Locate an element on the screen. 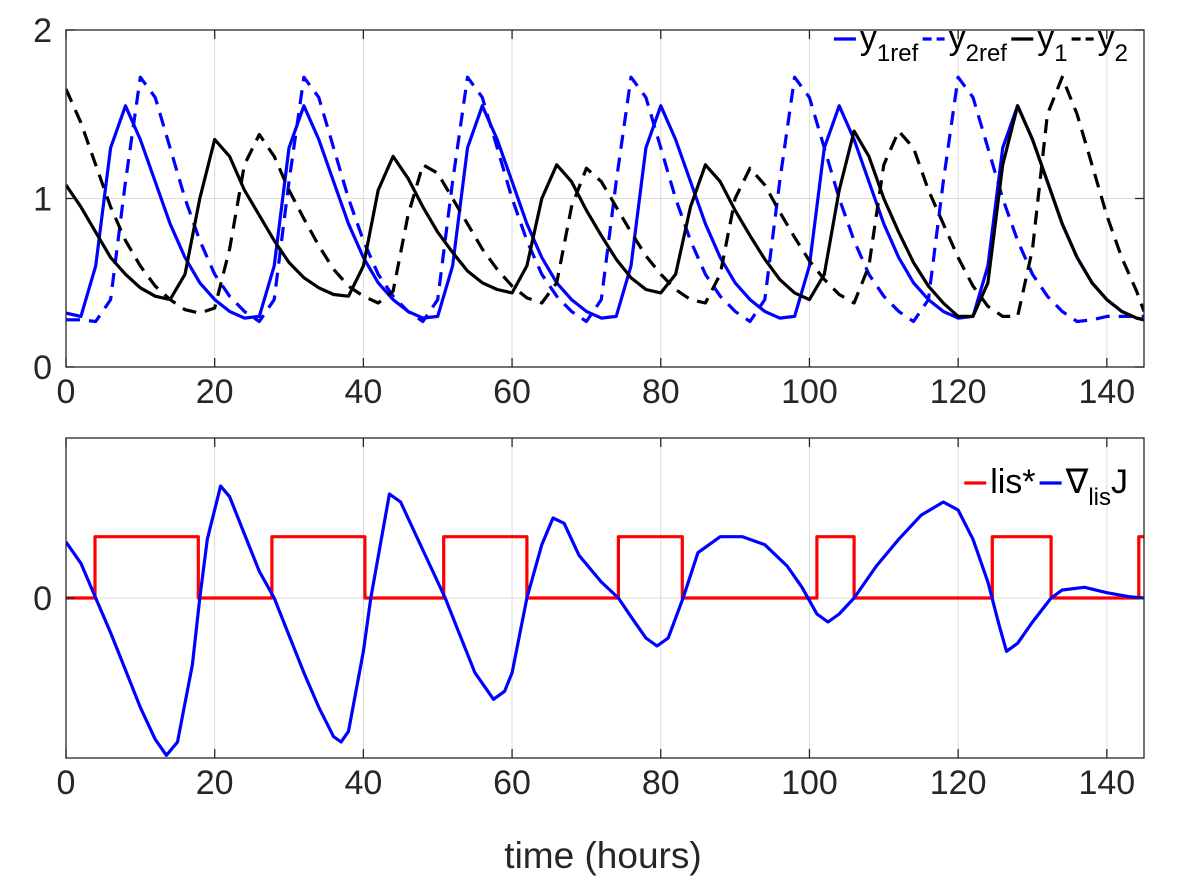 The width and height of the screenshot is (1196, 888). legend-label: y2ref is located at coordinates (978, 43).